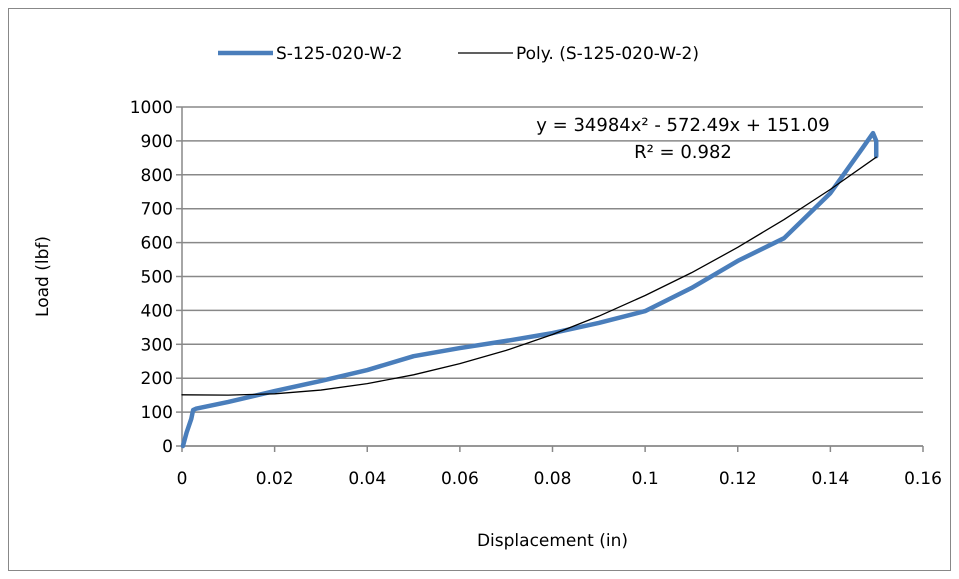  What do you see at coordinates (156, 311) in the screenshot?
I see `y-tick-label: 400` at bounding box center [156, 311].